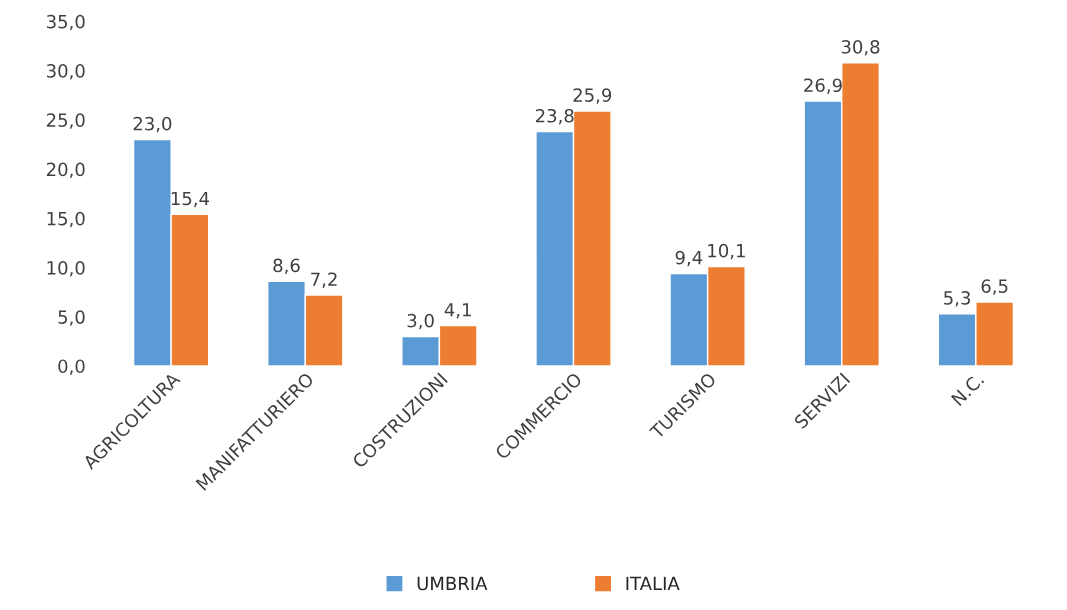 The height and width of the screenshot is (610, 1067). I want to click on y-tick-label: 10,0, so click(66, 268).